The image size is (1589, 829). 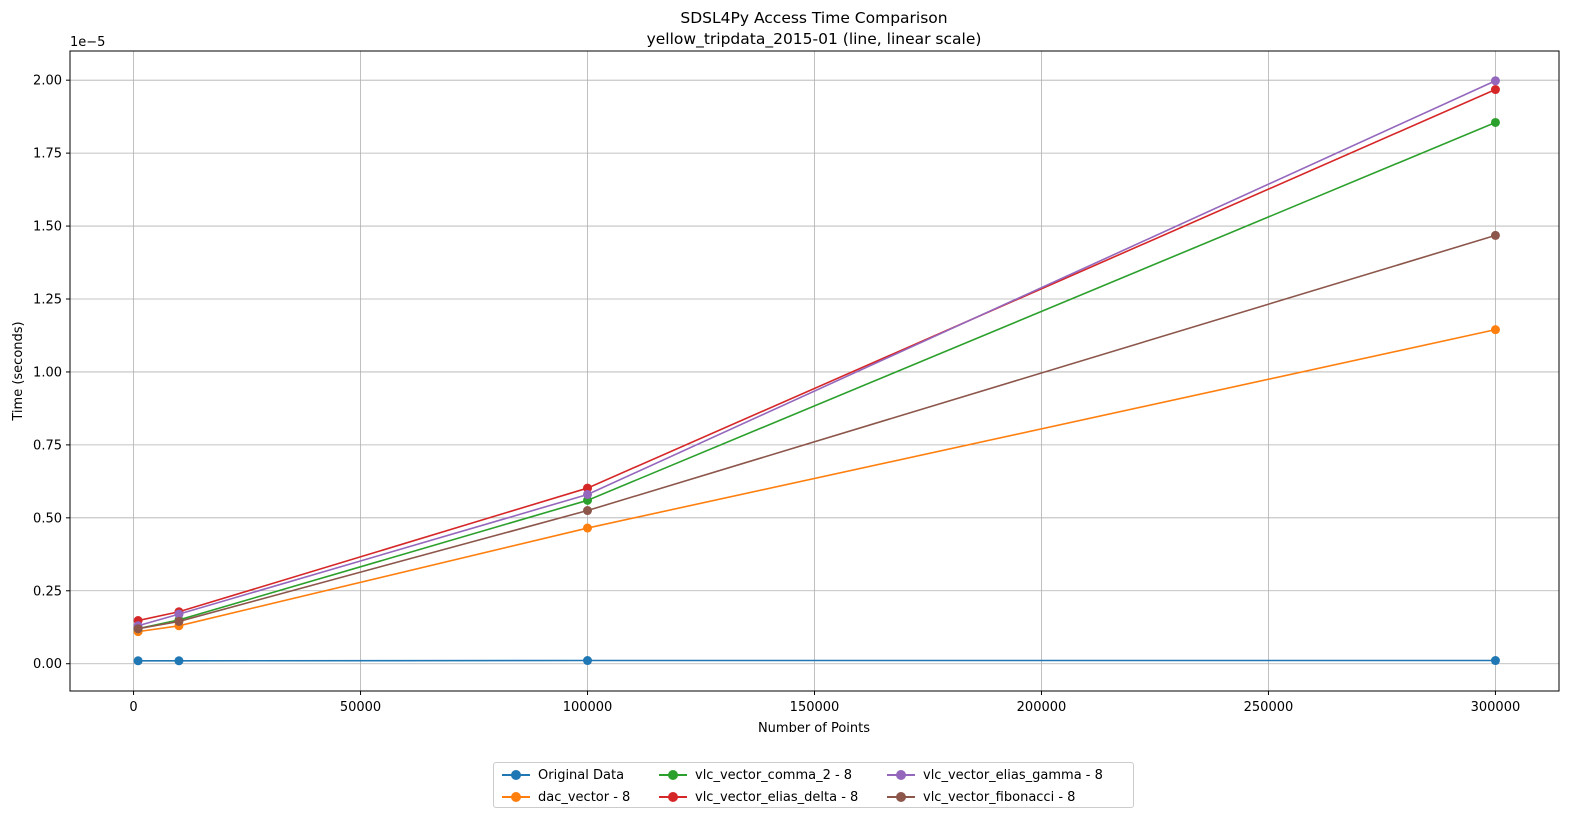 I want to click on y-tick-label: 0.50, so click(x=47, y=518).